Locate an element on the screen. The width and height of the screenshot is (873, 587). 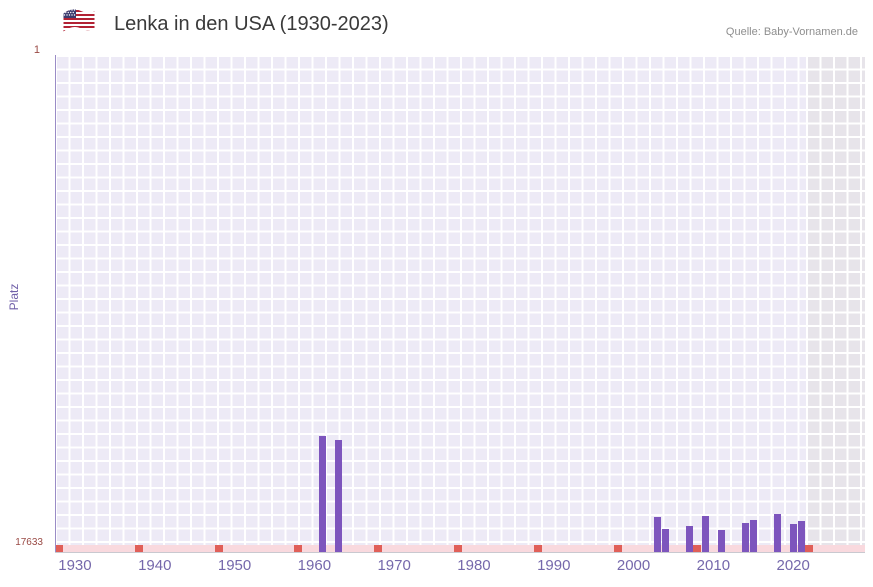
y-axis-line is located at coordinates (55, 303).